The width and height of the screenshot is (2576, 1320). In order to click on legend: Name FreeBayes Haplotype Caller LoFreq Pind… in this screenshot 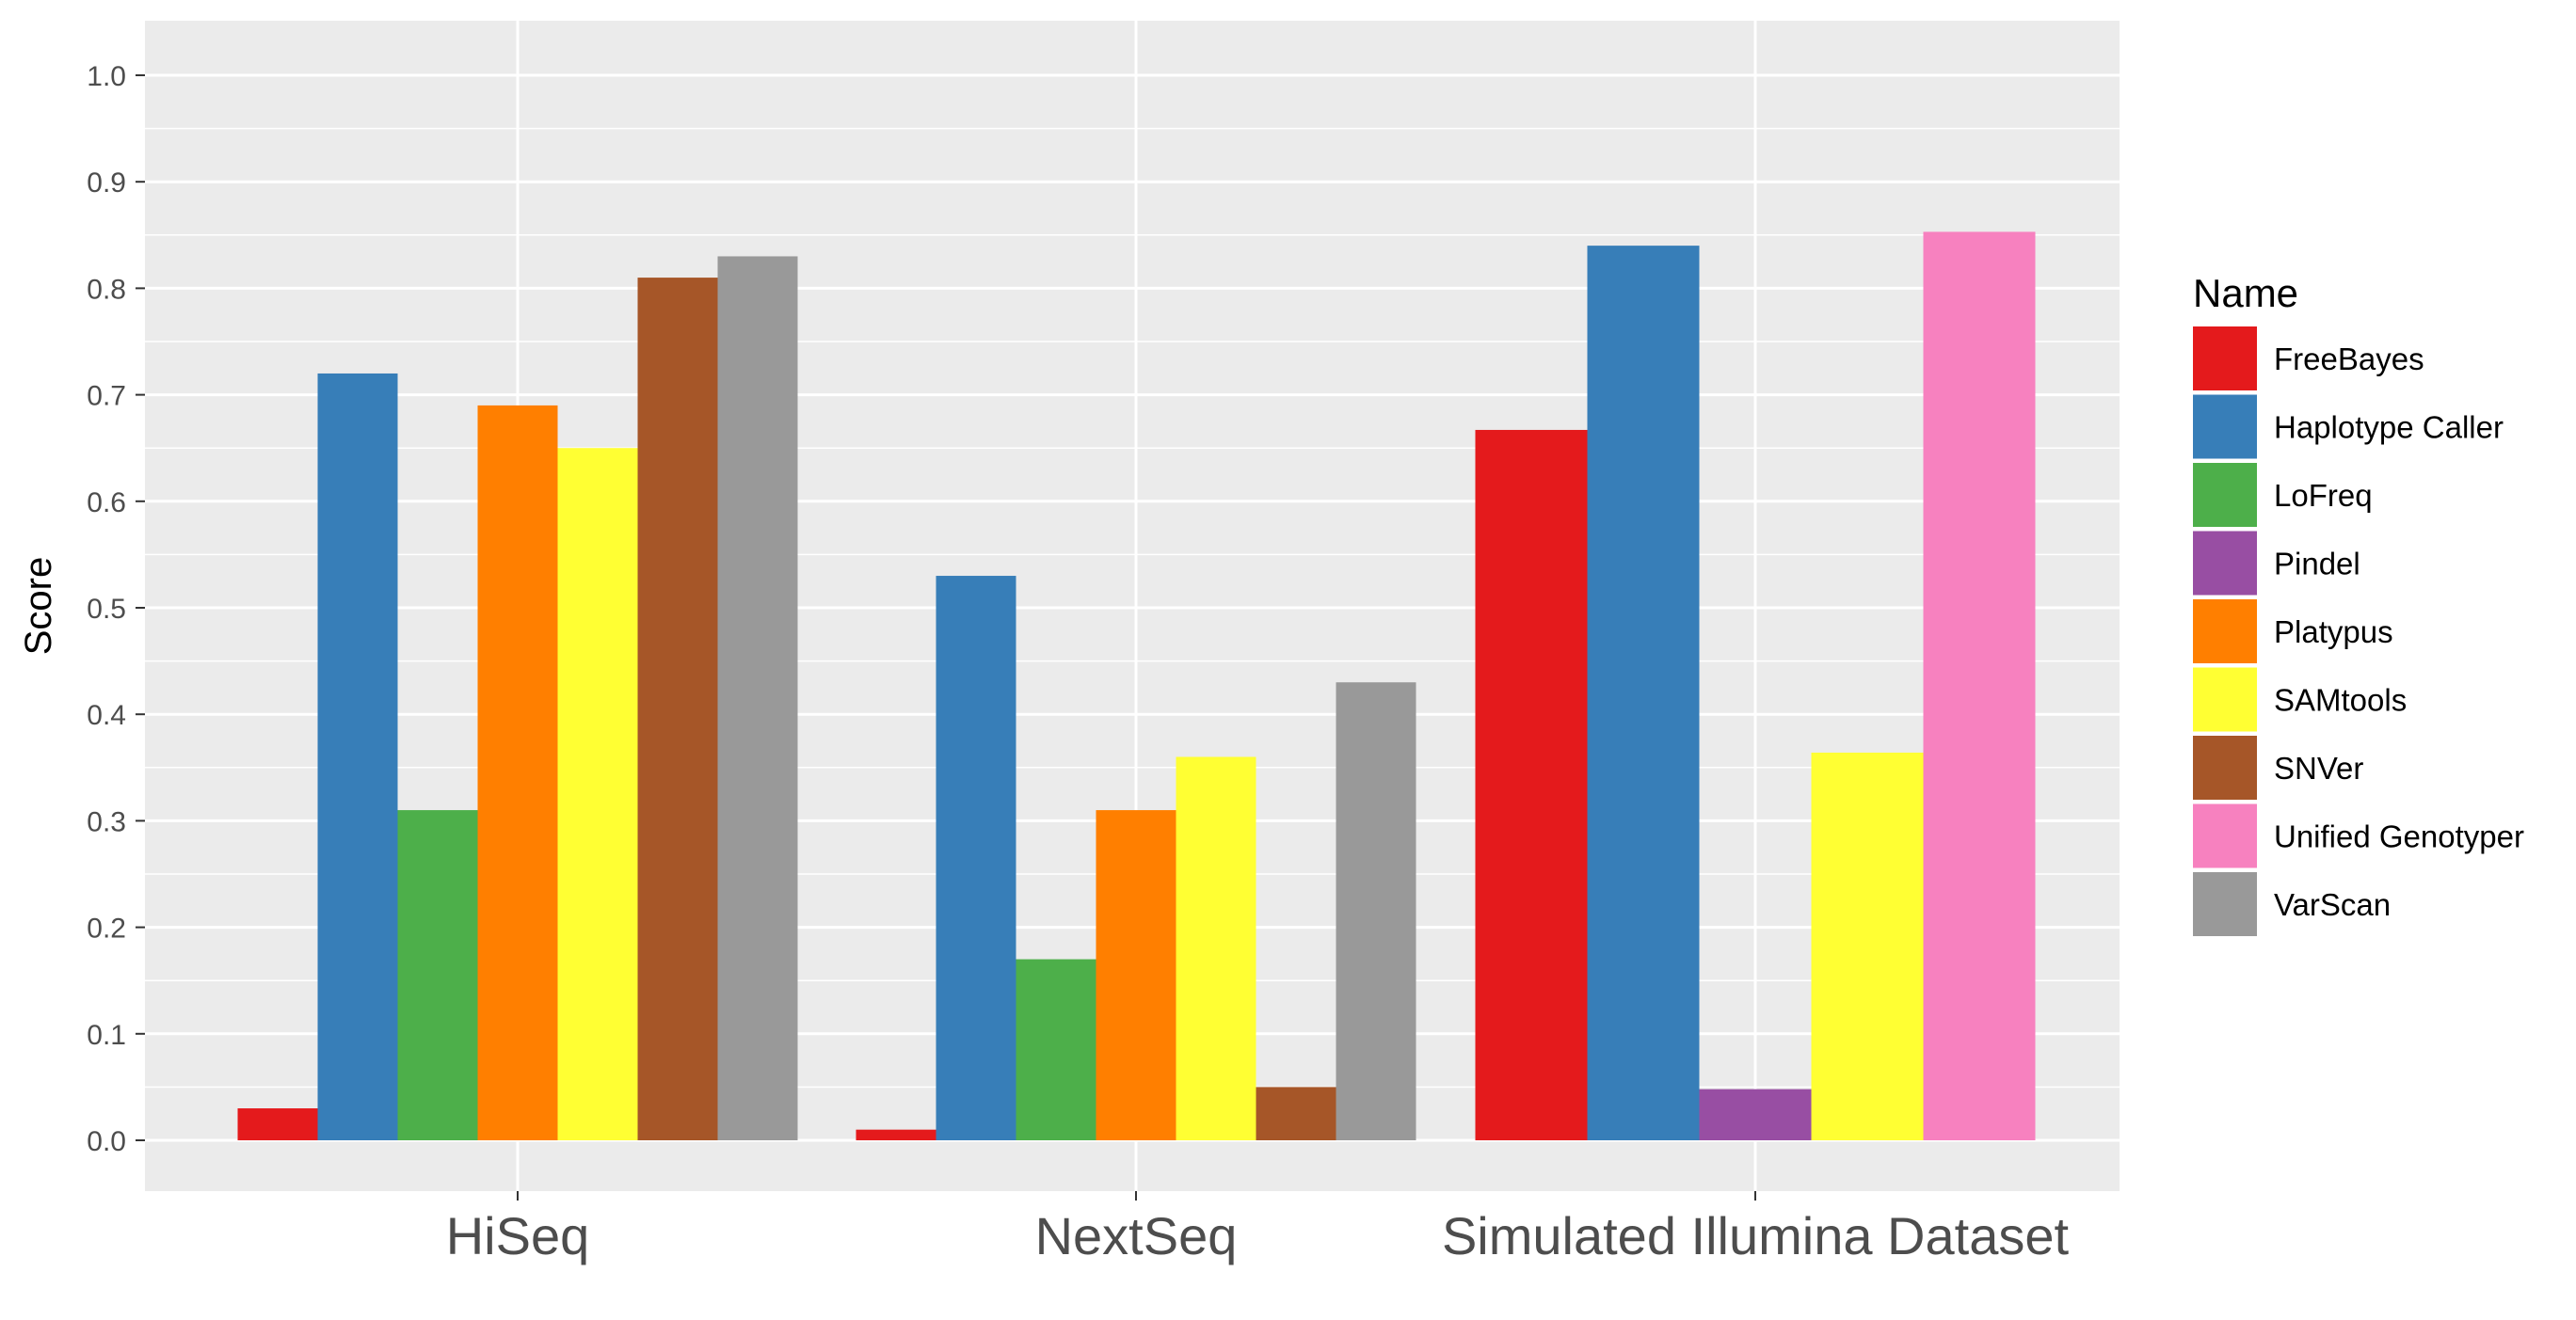, I will do `click(2358, 604)`.